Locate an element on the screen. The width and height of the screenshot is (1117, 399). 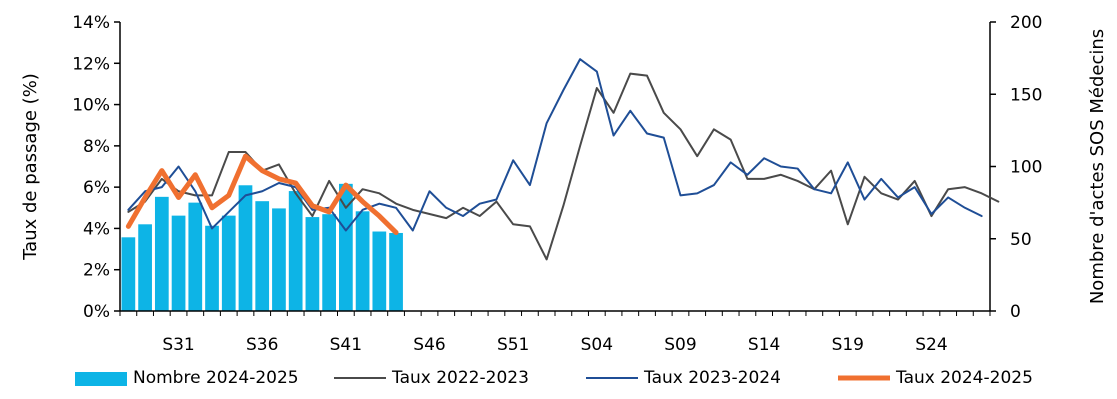
y-left-tick-label: 4% is located at coordinates (96, 229).